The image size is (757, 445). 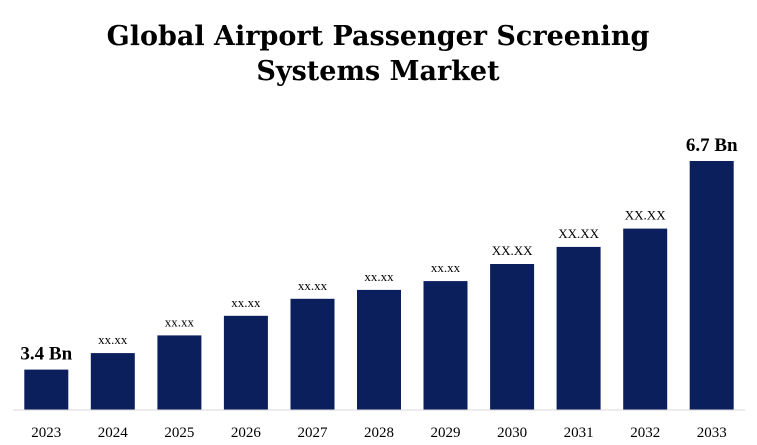 What do you see at coordinates (379, 276) in the screenshot?
I see `data-label-2028: xx.xx` at bounding box center [379, 276].